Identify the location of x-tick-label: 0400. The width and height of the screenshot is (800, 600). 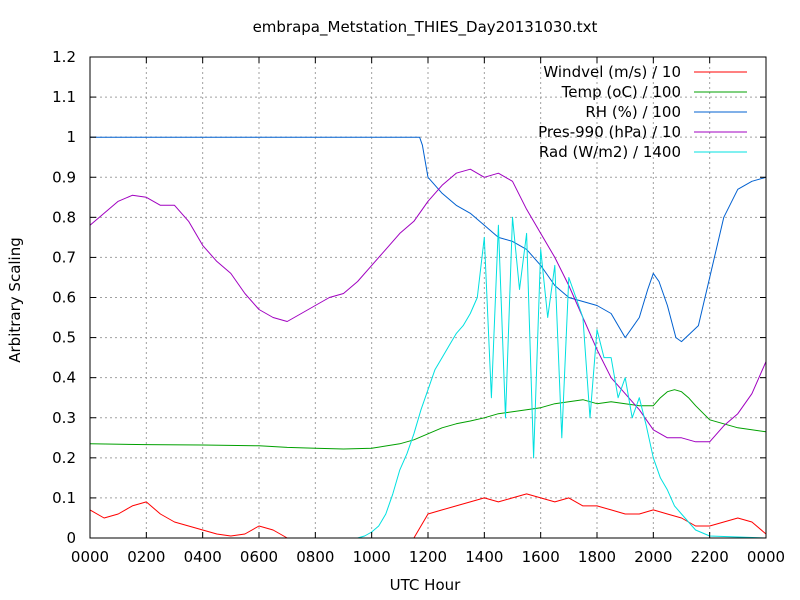
(203, 557).